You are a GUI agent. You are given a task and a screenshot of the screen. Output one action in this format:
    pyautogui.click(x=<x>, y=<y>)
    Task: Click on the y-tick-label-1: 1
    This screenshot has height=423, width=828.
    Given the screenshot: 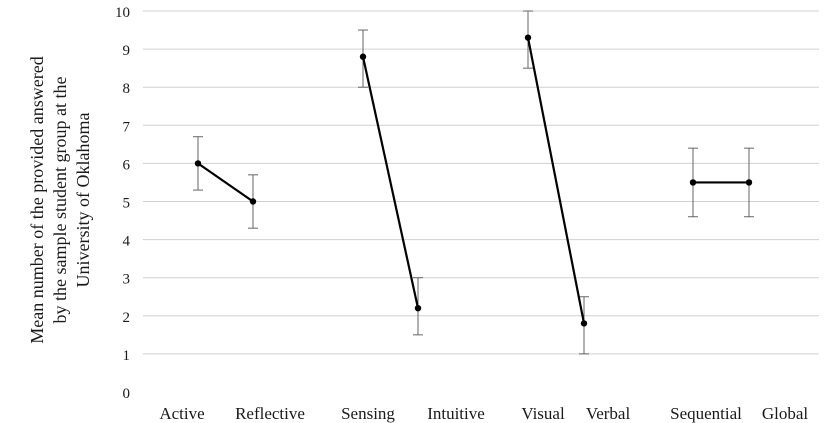 What is the action you would take?
    pyautogui.click(x=127, y=356)
    